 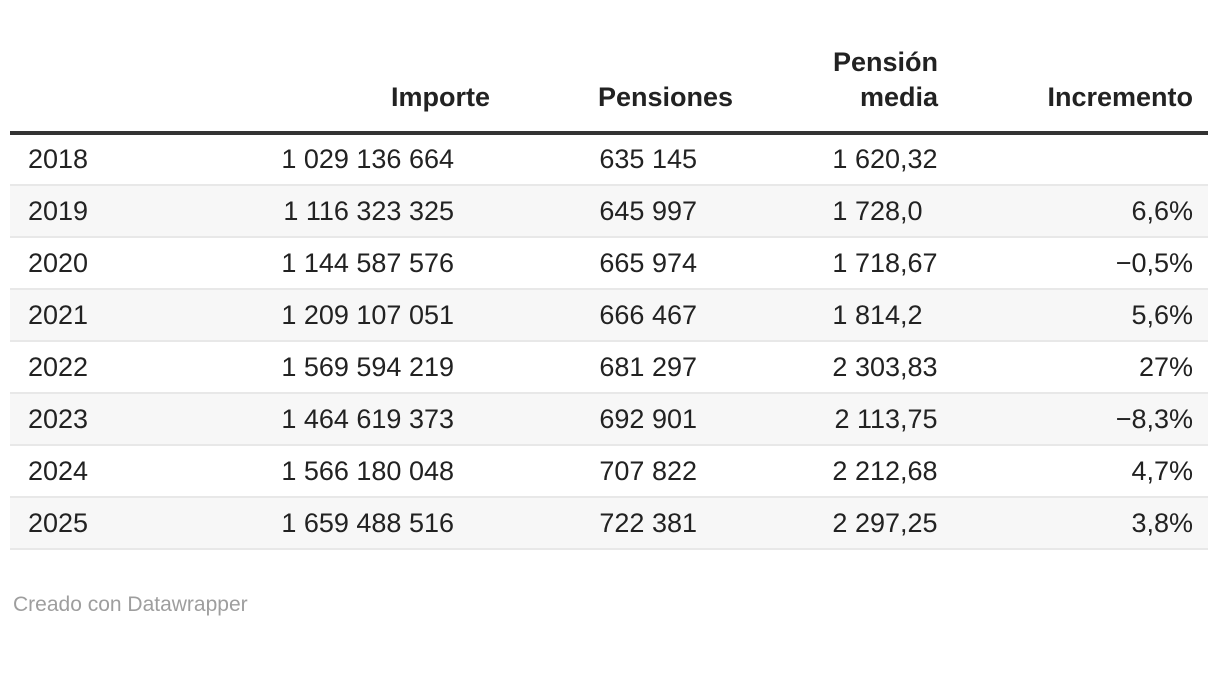 I want to click on table-cell-pension-media: 1 814,2, so click(x=835, y=315).